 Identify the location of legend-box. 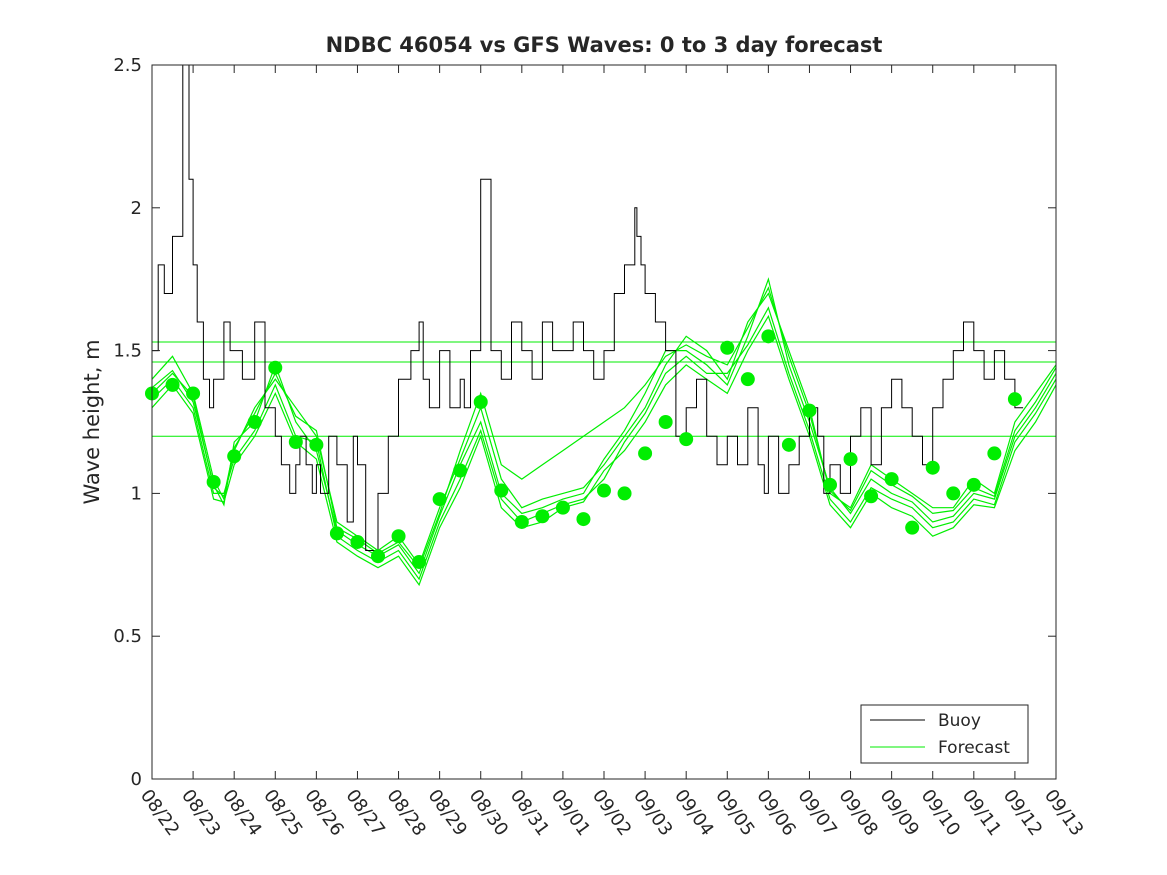
(944, 734).